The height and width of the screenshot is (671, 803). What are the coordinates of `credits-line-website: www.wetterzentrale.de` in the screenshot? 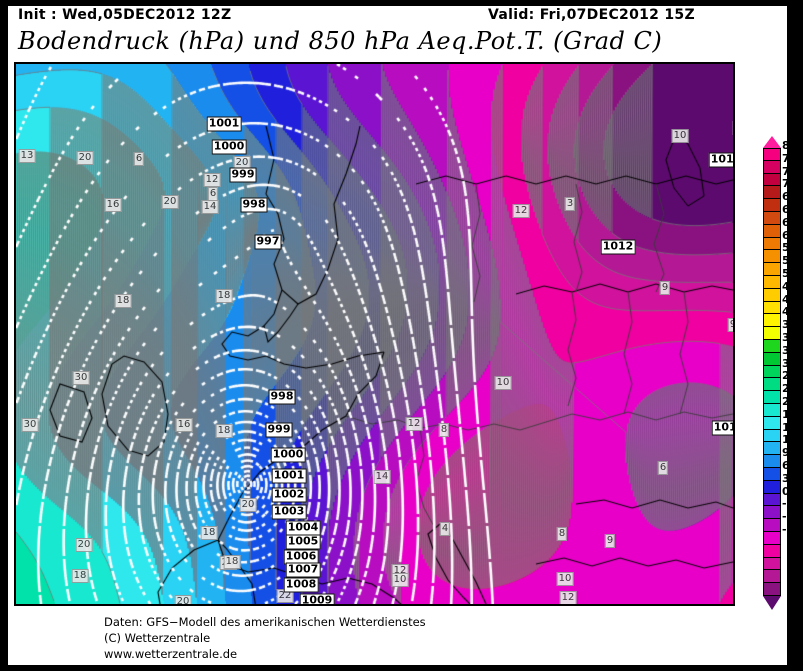 It's located at (171, 654).